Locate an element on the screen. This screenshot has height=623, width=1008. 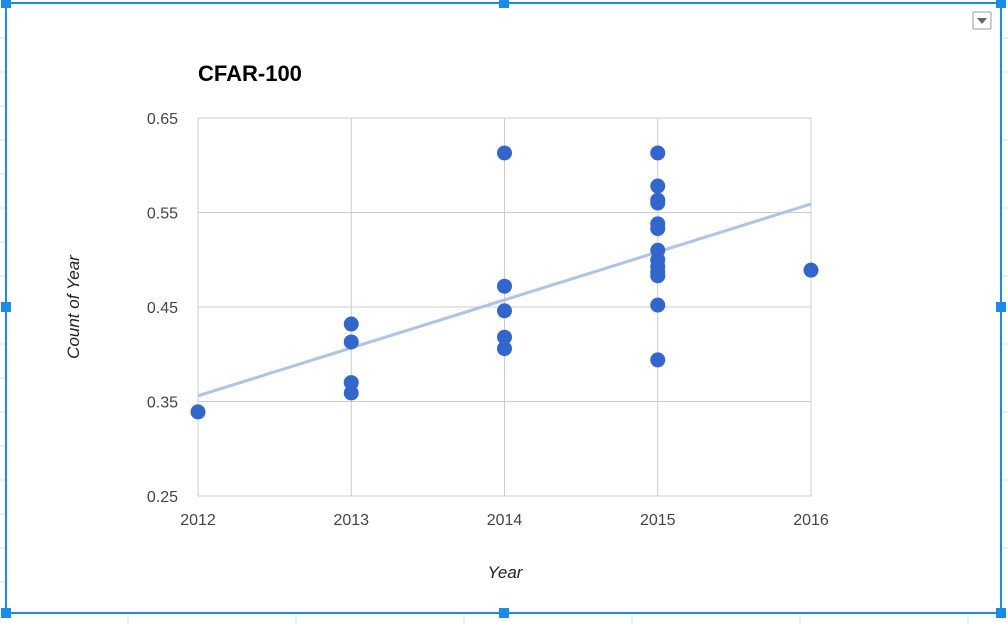
chart-title: CFAR-100 is located at coordinates (250, 73).